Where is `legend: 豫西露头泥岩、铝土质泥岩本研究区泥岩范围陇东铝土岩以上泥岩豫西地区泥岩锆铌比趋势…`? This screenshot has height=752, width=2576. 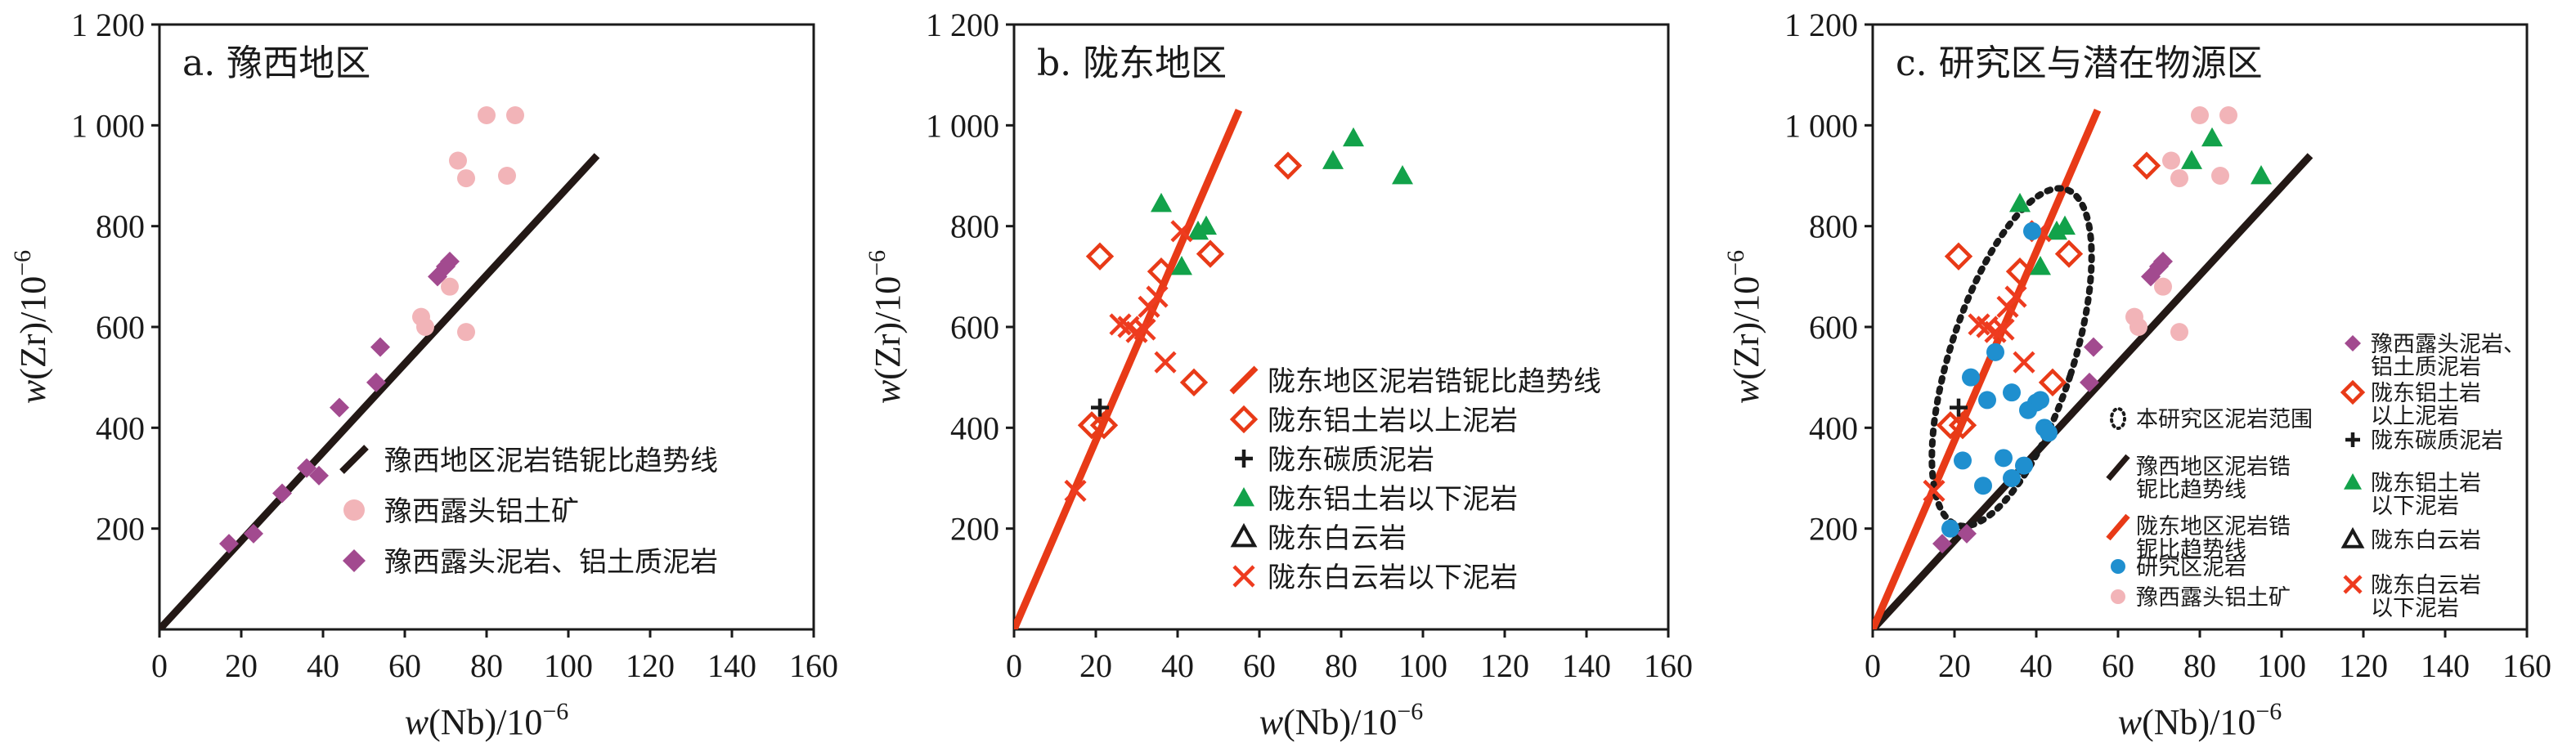
legend: 豫西露头泥岩、铝土质泥岩本研究区泥岩范围陇东铝土岩以上泥岩豫西地区泥岩锆铌比趋势… is located at coordinates (2315, 476).